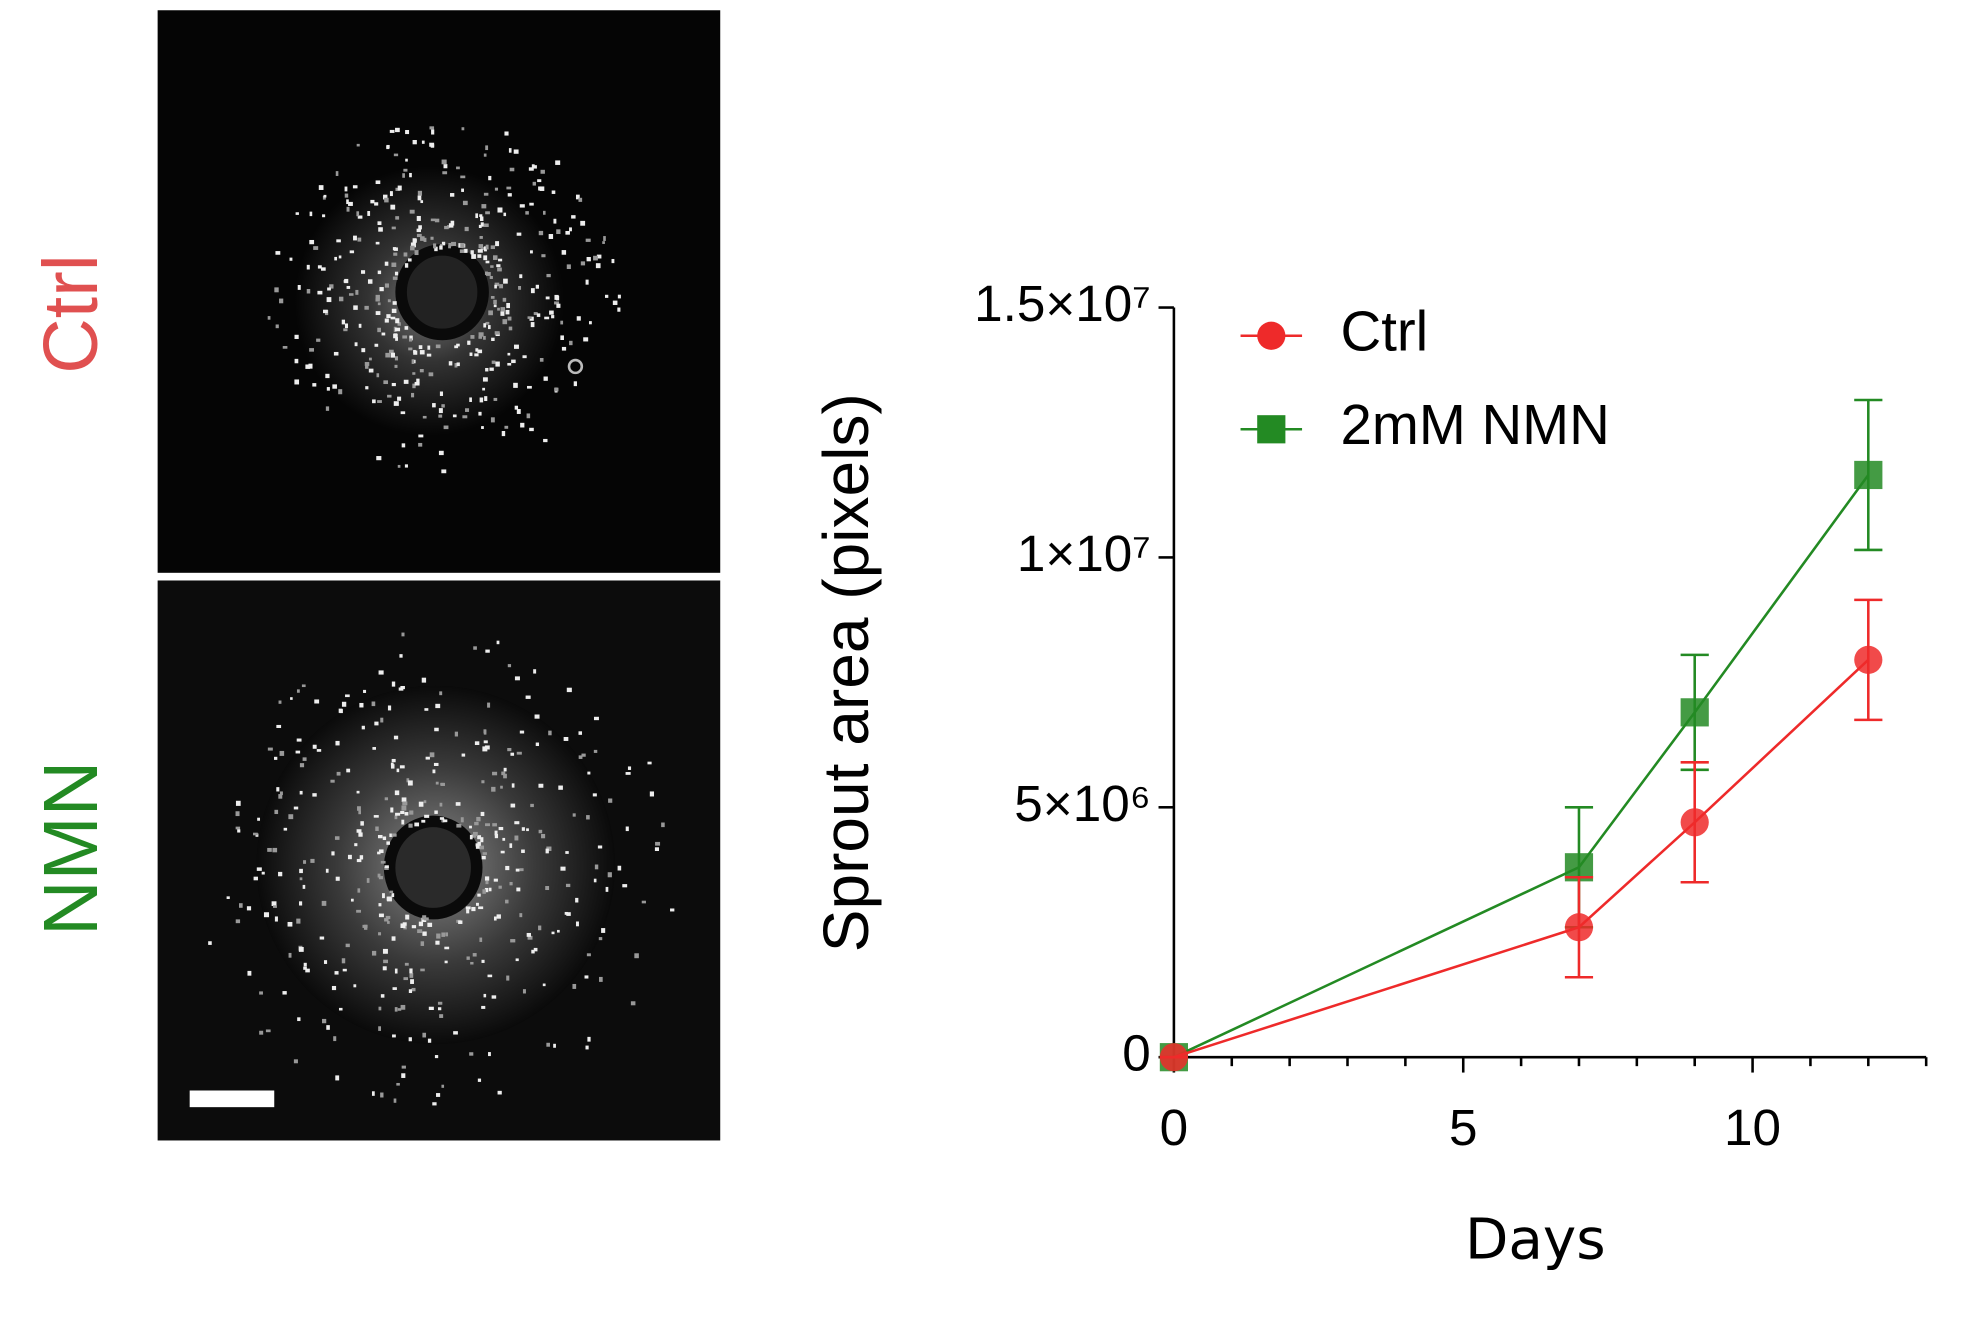 The height and width of the screenshot is (1325, 1980). Describe the element at coordinates (1521, 858) in the screenshot. I see `series-line` at that location.